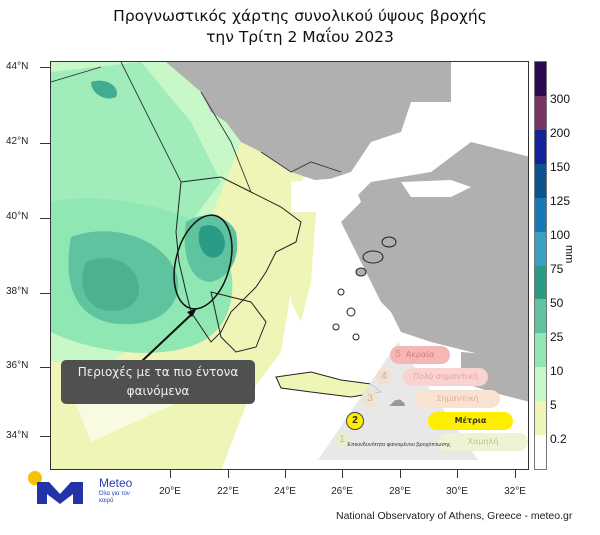  What do you see at coordinates (557, 269) in the screenshot?
I see `colorbar-label-75: 75` at bounding box center [557, 269].